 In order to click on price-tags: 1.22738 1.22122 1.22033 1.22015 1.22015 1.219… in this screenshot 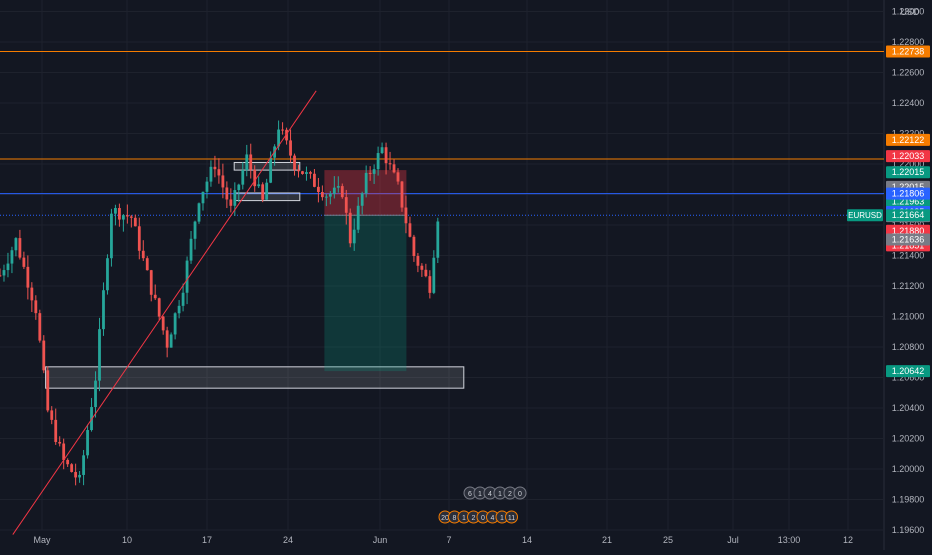, I will do `click(908, 211)`.